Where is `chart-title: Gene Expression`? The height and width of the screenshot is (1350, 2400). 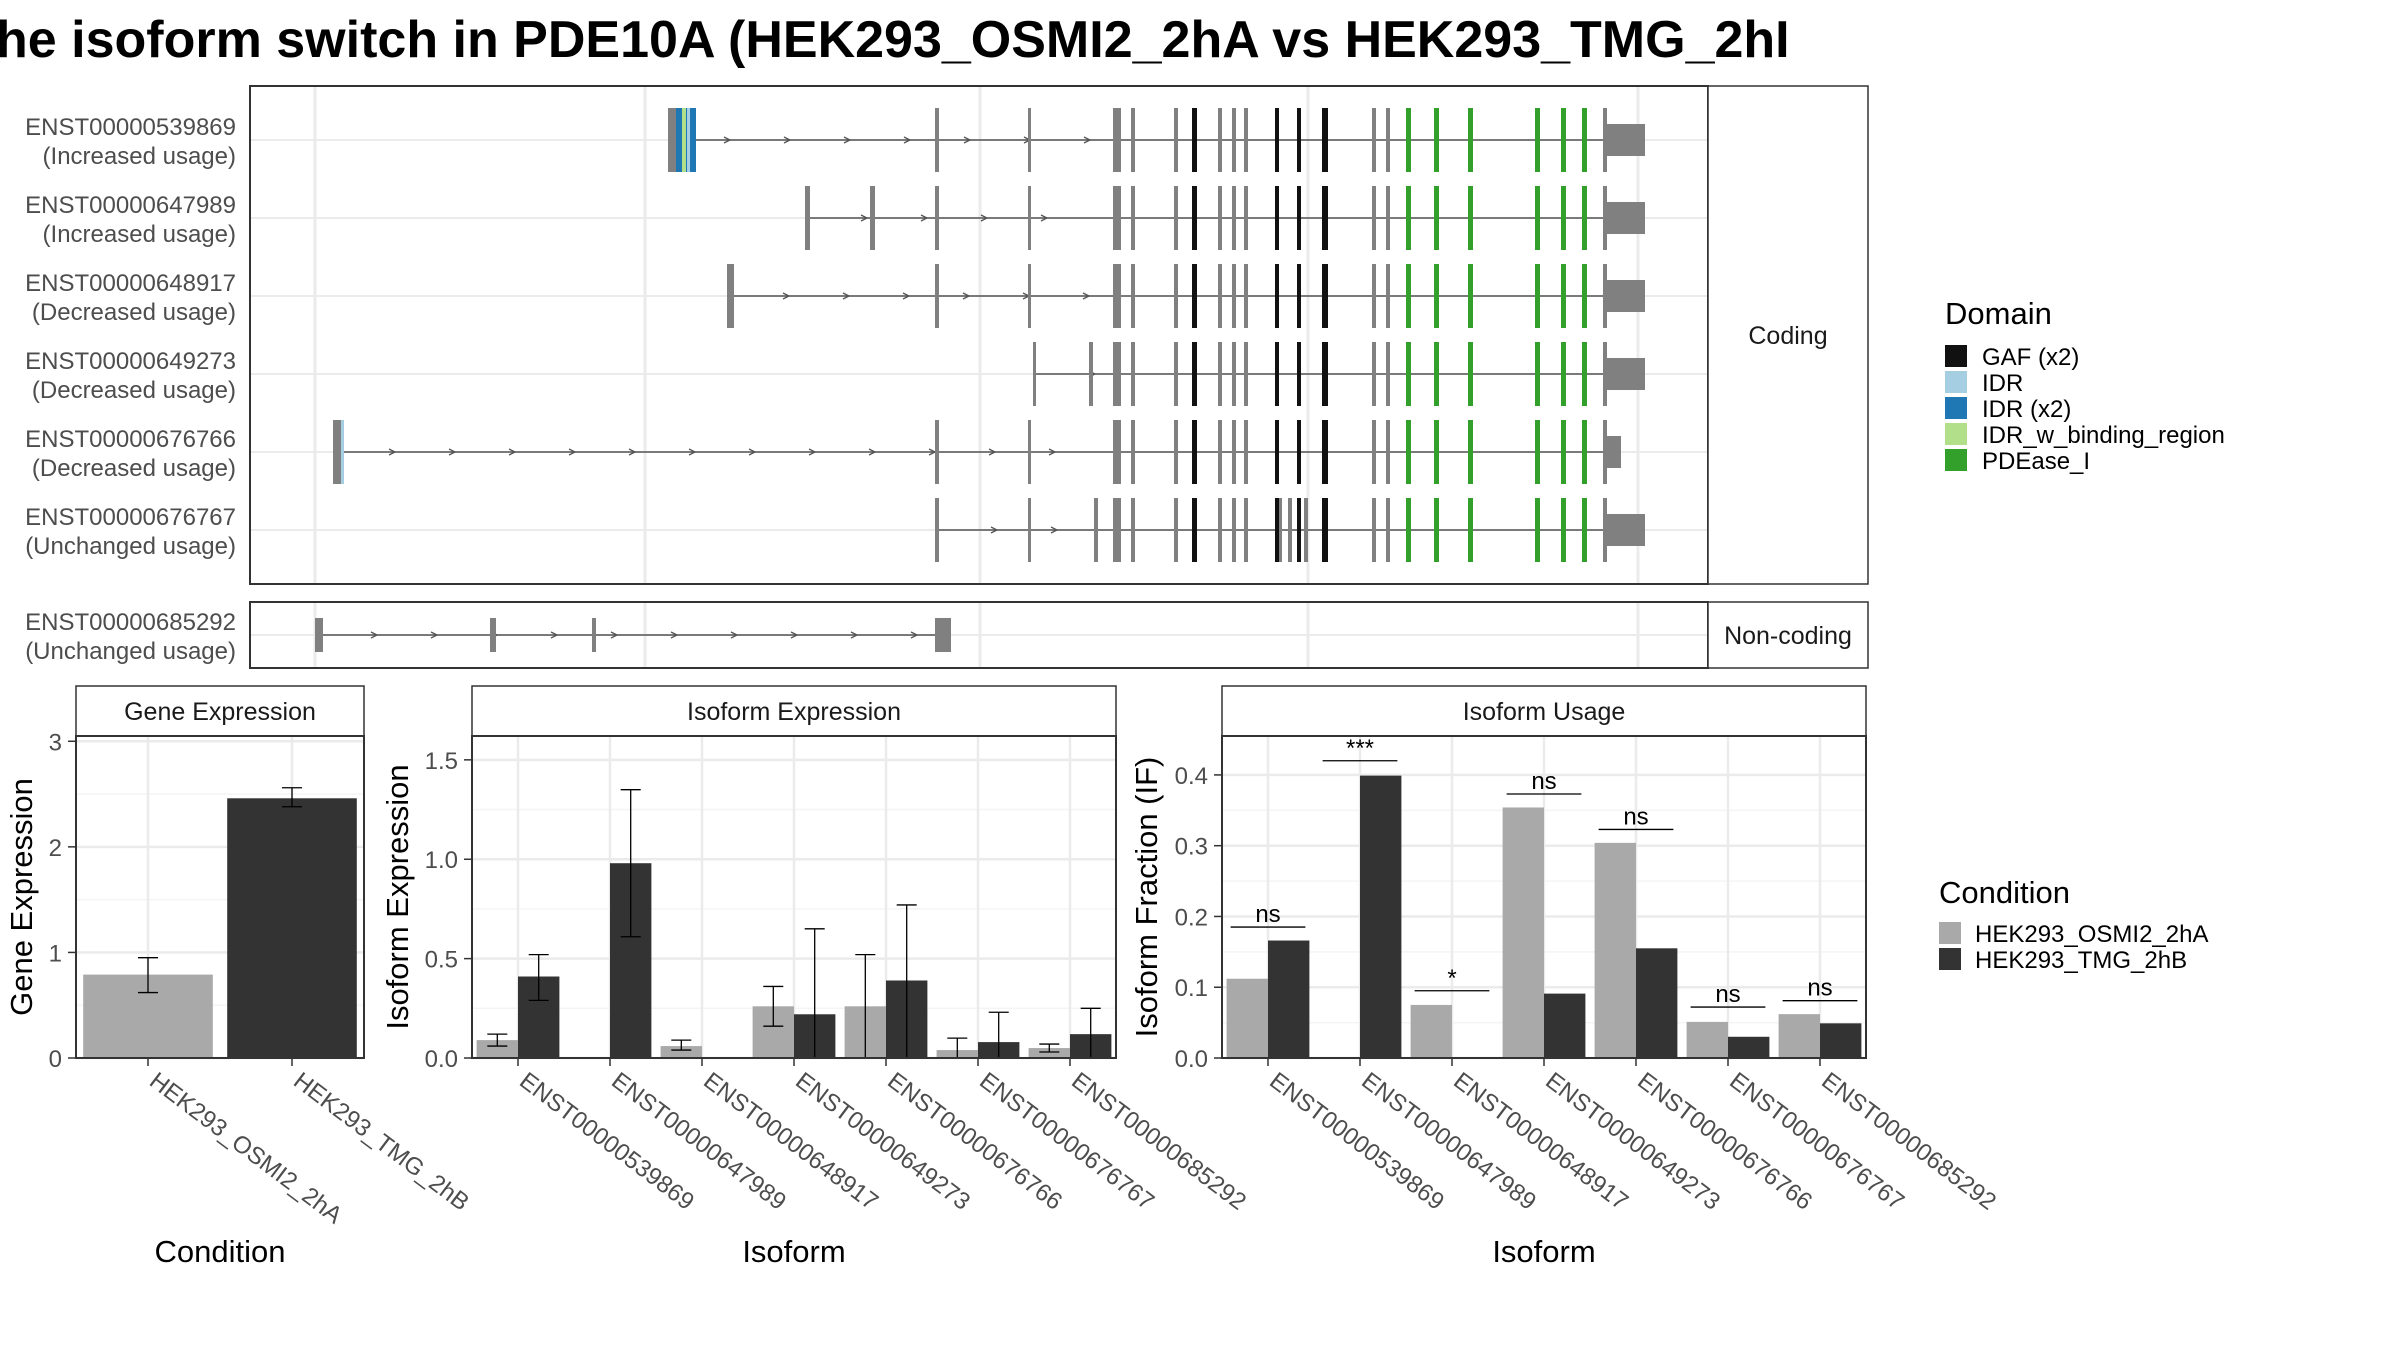 chart-title: Gene Expression is located at coordinates (220, 712).